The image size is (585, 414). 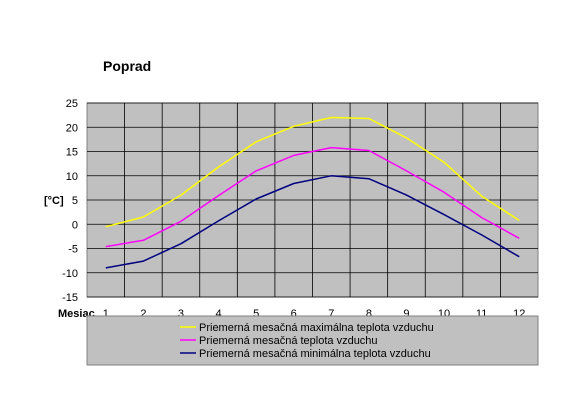 I want to click on x-tick-label: 7, so click(x=331, y=314).